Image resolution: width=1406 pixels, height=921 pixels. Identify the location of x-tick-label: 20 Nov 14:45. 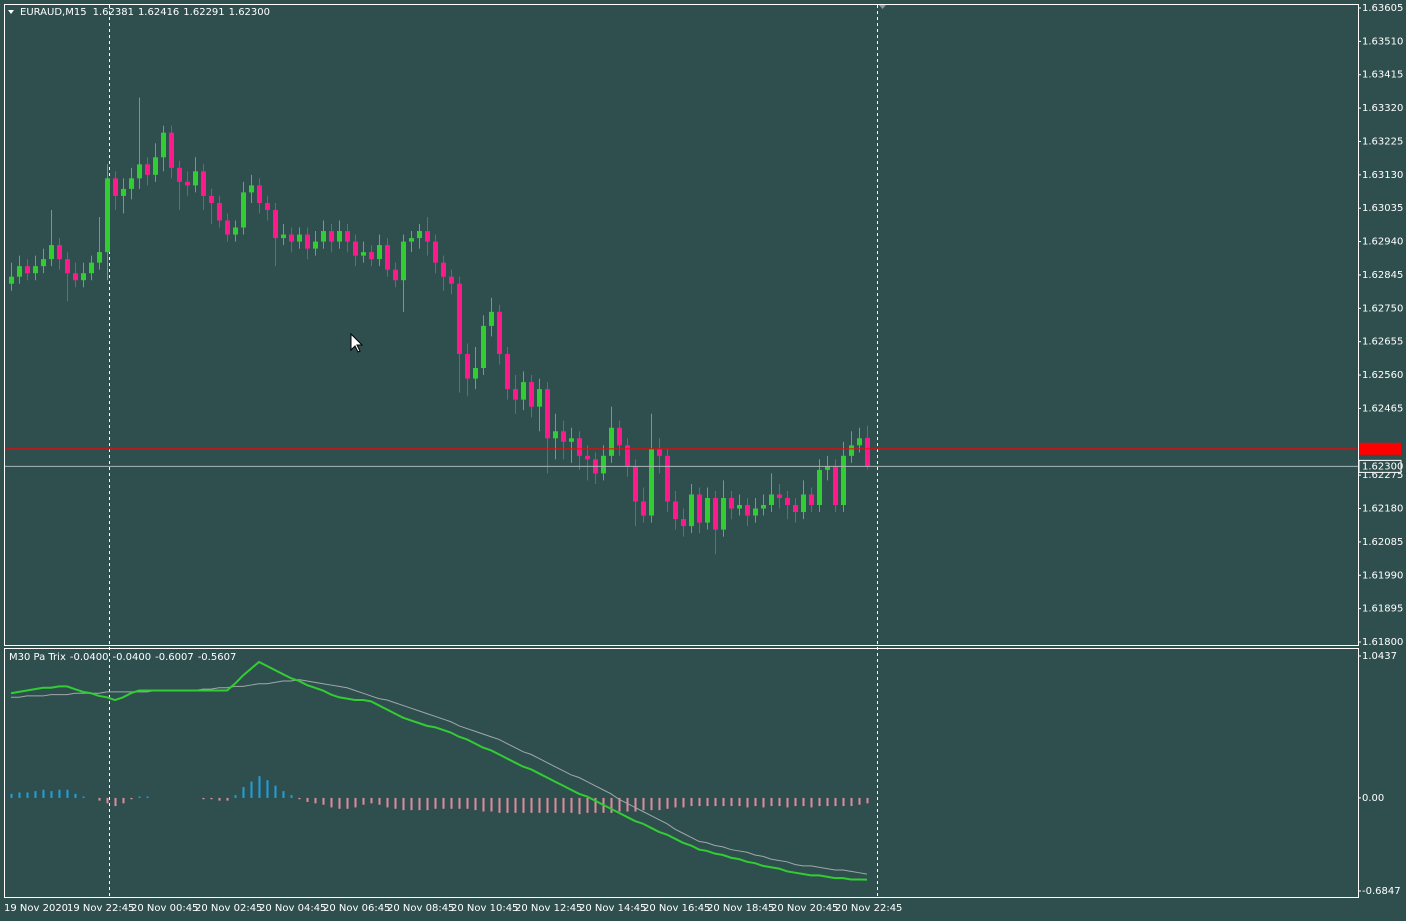
(612, 908).